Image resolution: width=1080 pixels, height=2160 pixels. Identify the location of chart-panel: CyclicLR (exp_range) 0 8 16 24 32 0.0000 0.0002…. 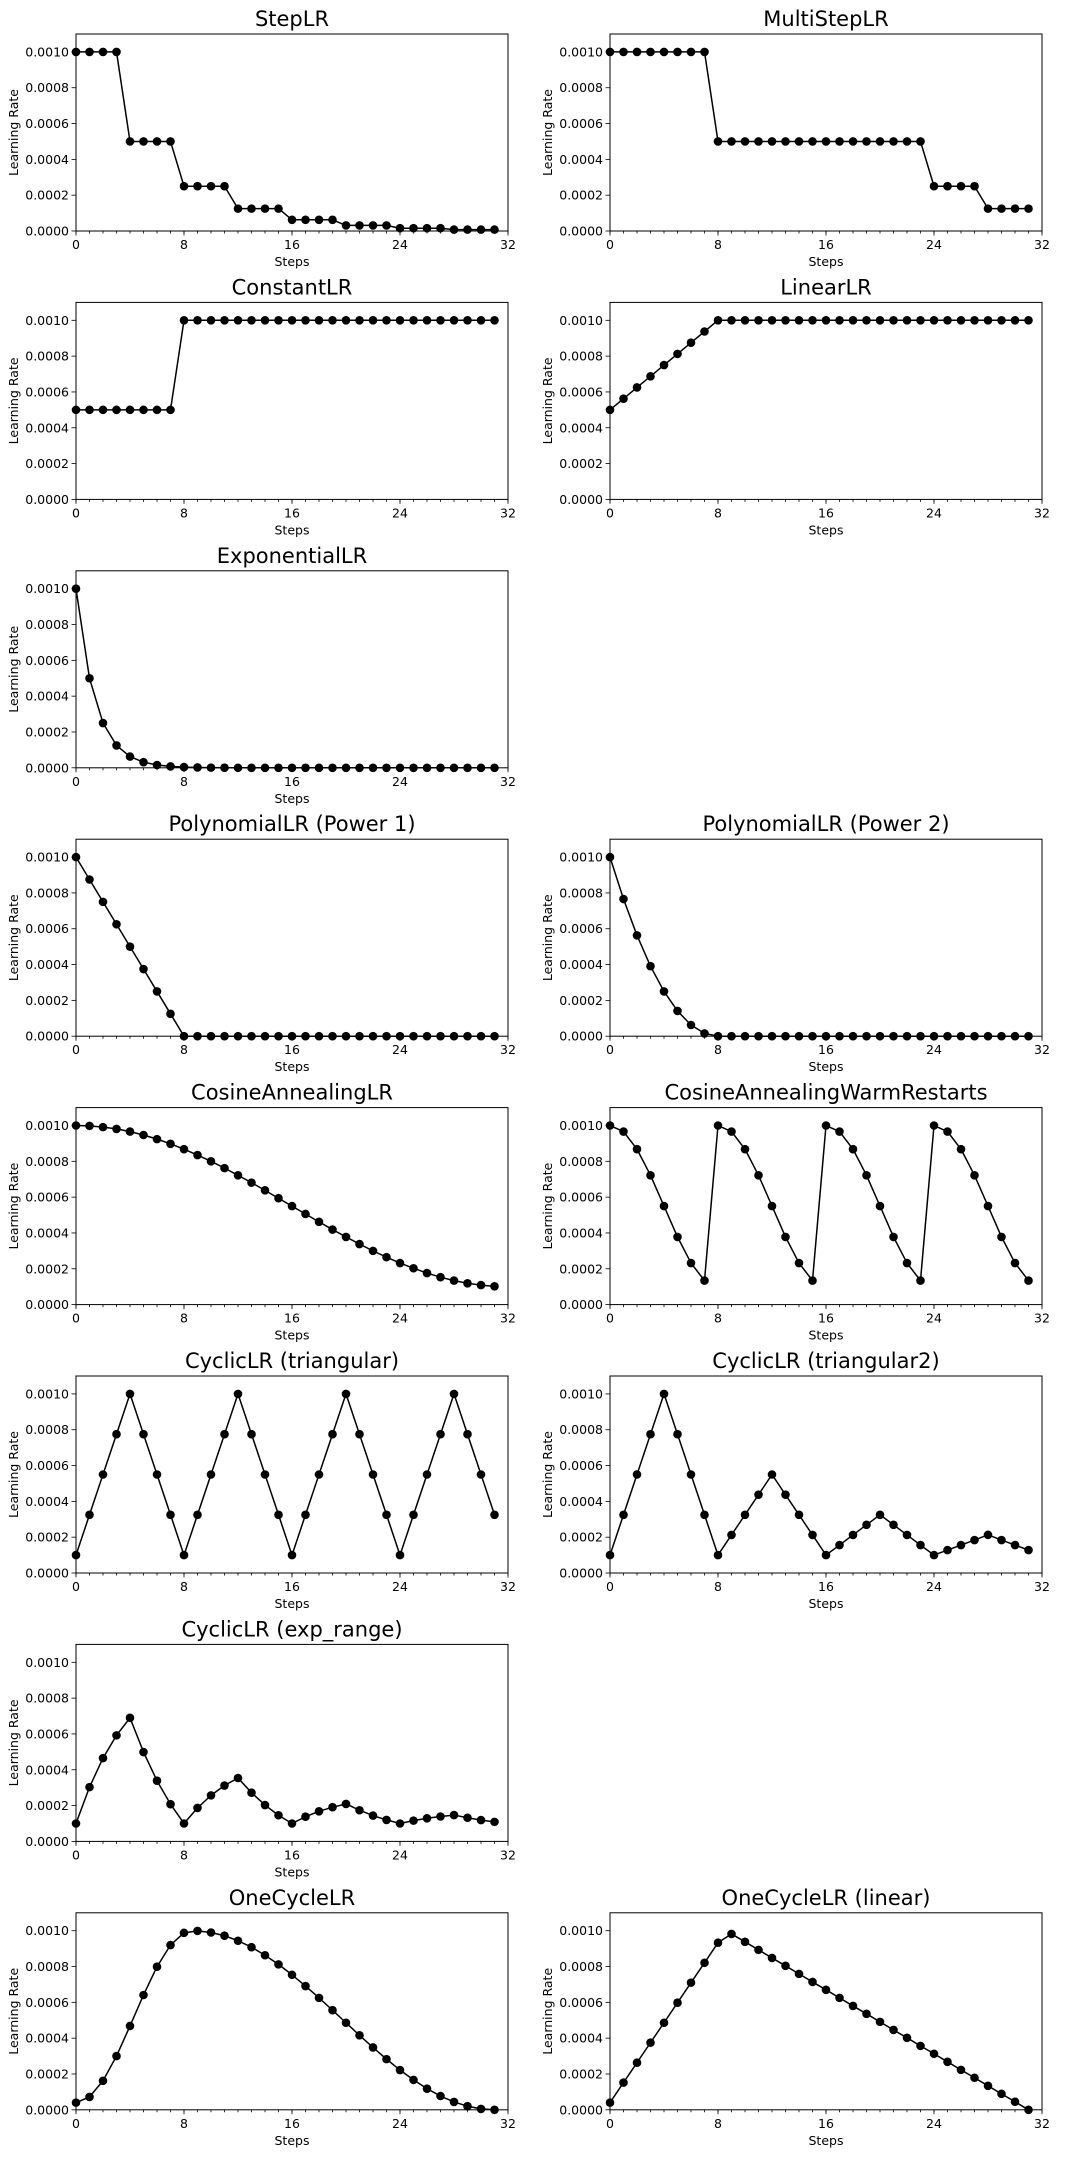
(261, 1748).